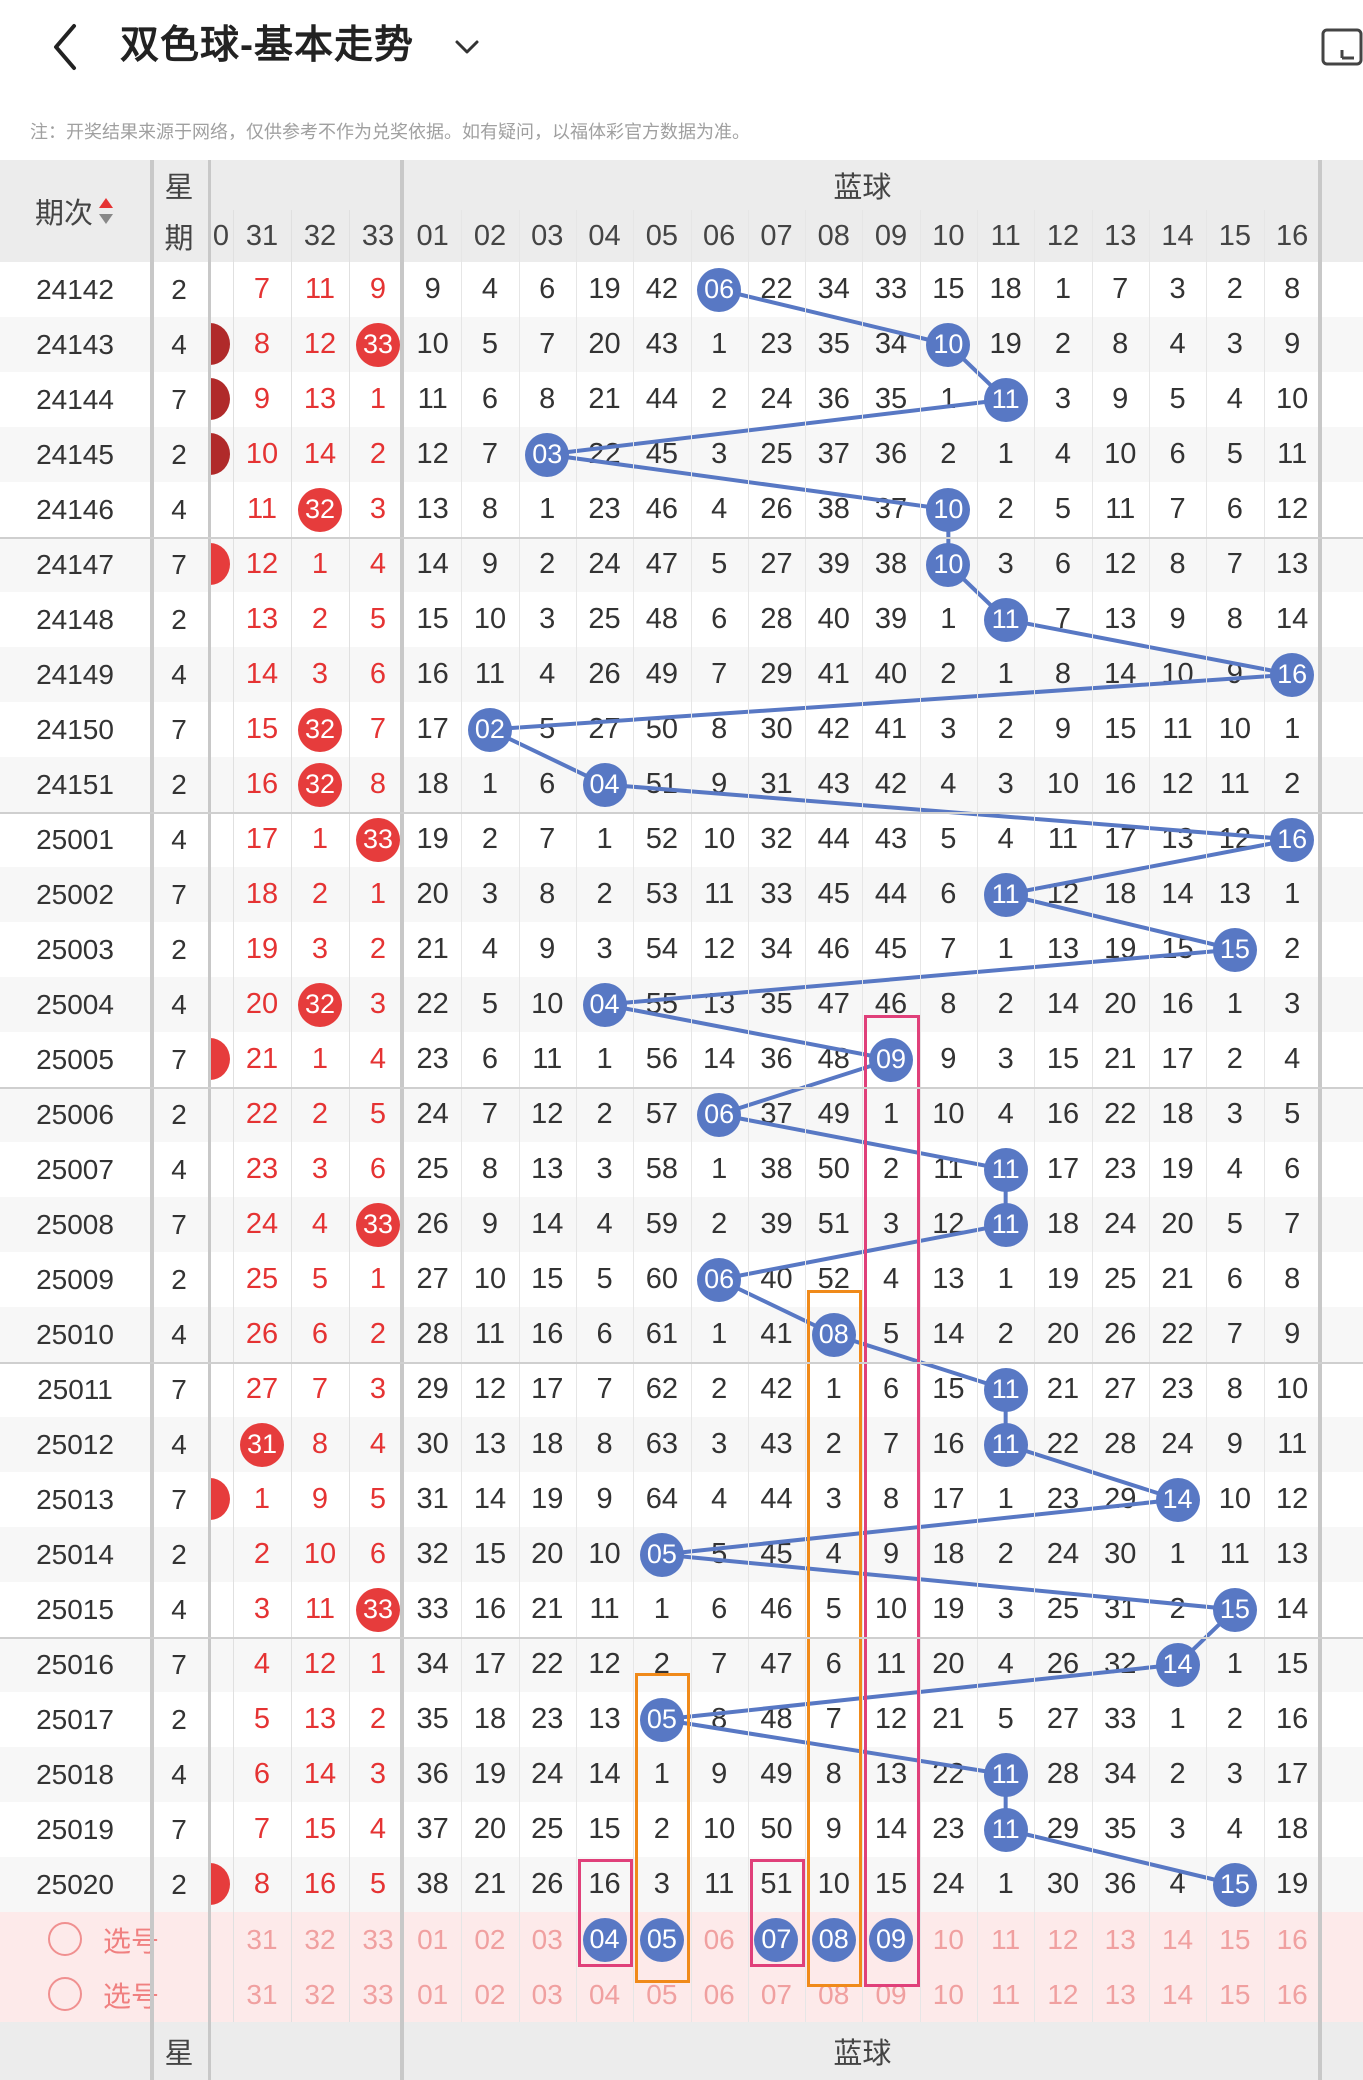 This screenshot has width=1363, height=2080. Describe the element at coordinates (489, 729) in the screenshot. I see `blue-ball: 02` at that location.